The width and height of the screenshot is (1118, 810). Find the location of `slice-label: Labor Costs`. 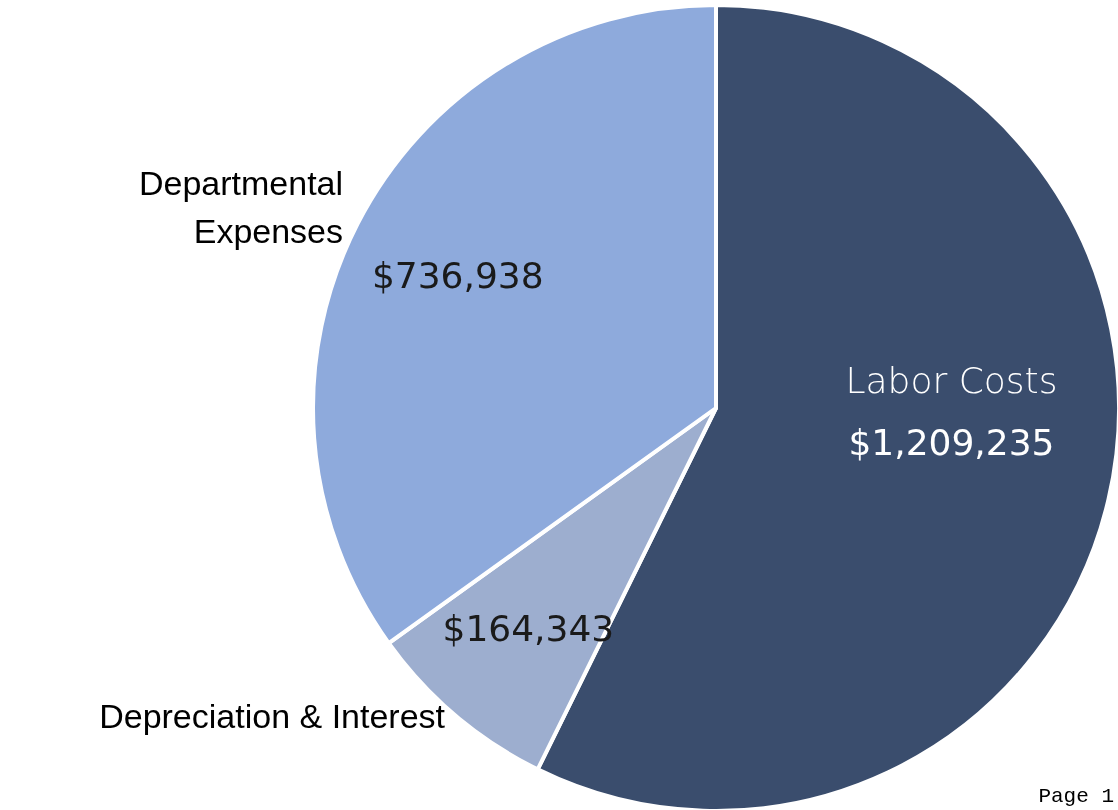

slice-label: Labor Costs is located at coordinates (951, 380).